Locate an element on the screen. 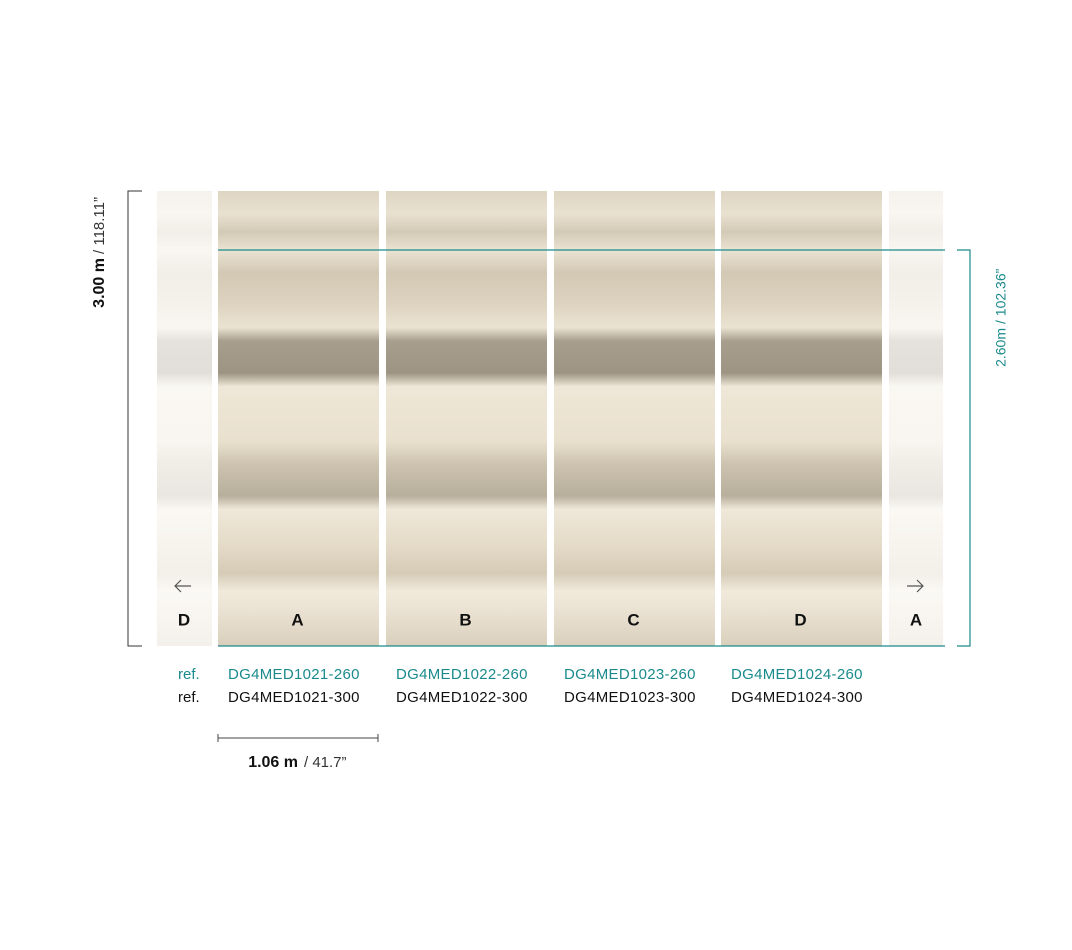 The image size is (1072, 950). ref-260: DG4MED1022-260 is located at coordinates (462, 674).